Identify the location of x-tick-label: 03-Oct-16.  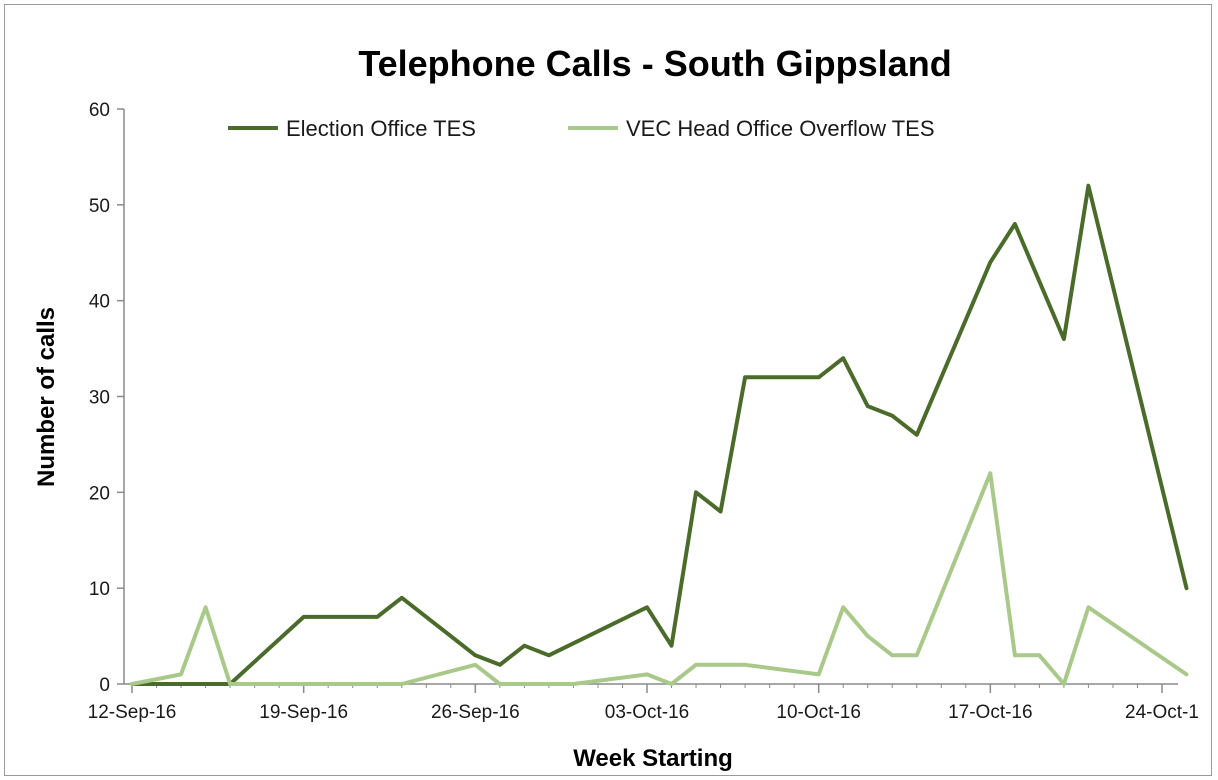
(647, 712).